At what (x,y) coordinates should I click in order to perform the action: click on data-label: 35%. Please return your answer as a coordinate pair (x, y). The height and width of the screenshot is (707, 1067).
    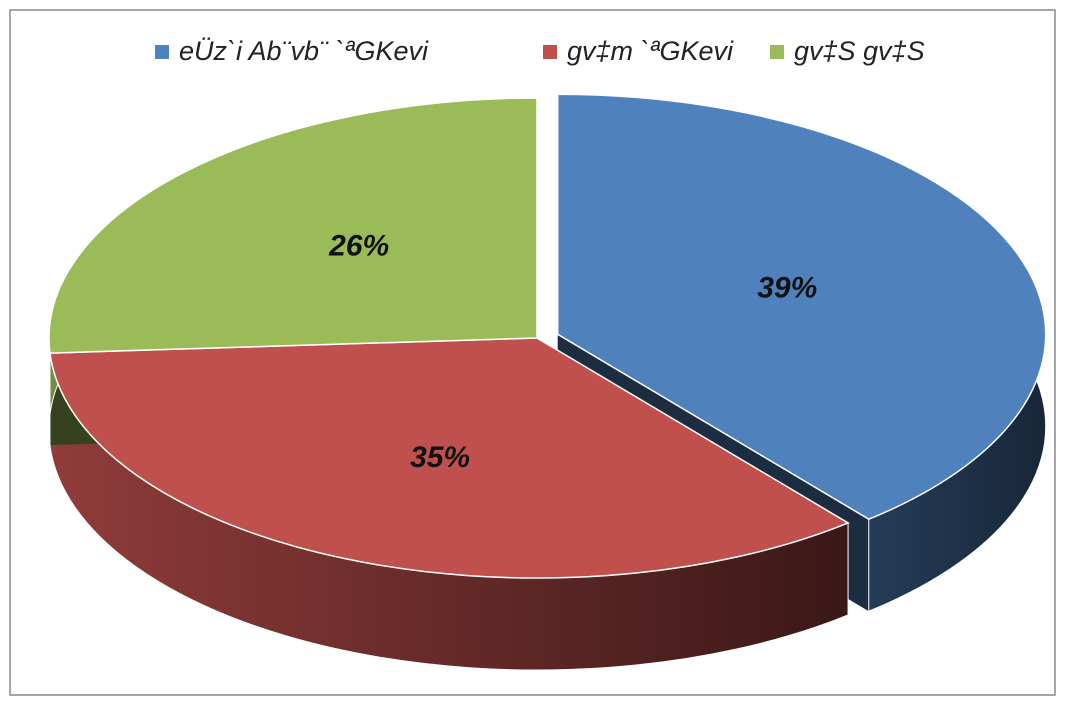
    Looking at the image, I should click on (440, 457).